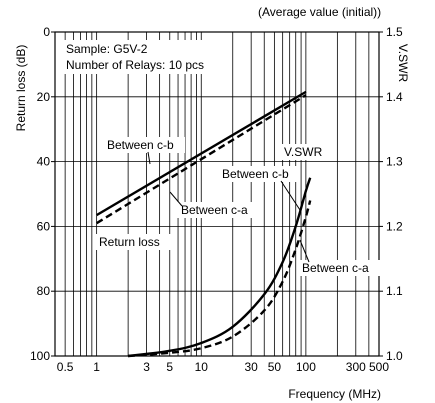 The height and width of the screenshot is (403, 435). What do you see at coordinates (223, 367) in the screenshot?
I see `x-tick-labels: 0.5 1 3 5 10 30 50 100 300 500` at bounding box center [223, 367].